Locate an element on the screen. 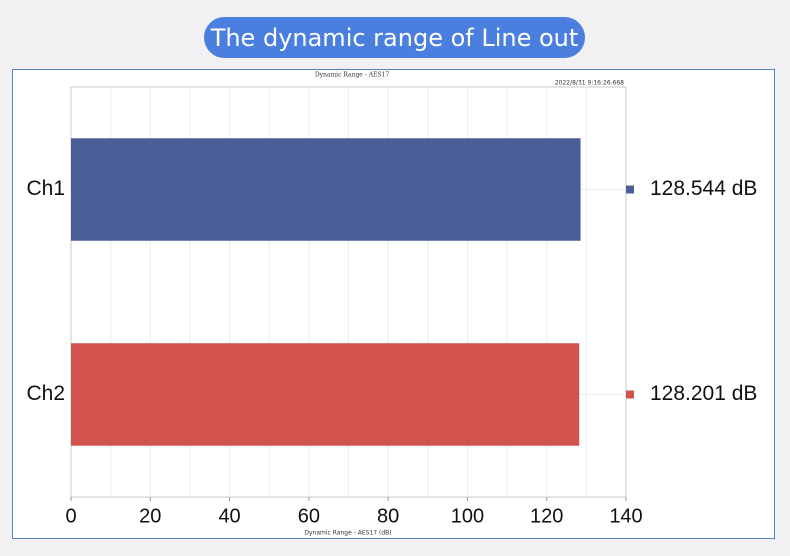 The width and height of the screenshot is (790, 556). x-tick-label: 20 is located at coordinates (150, 516).